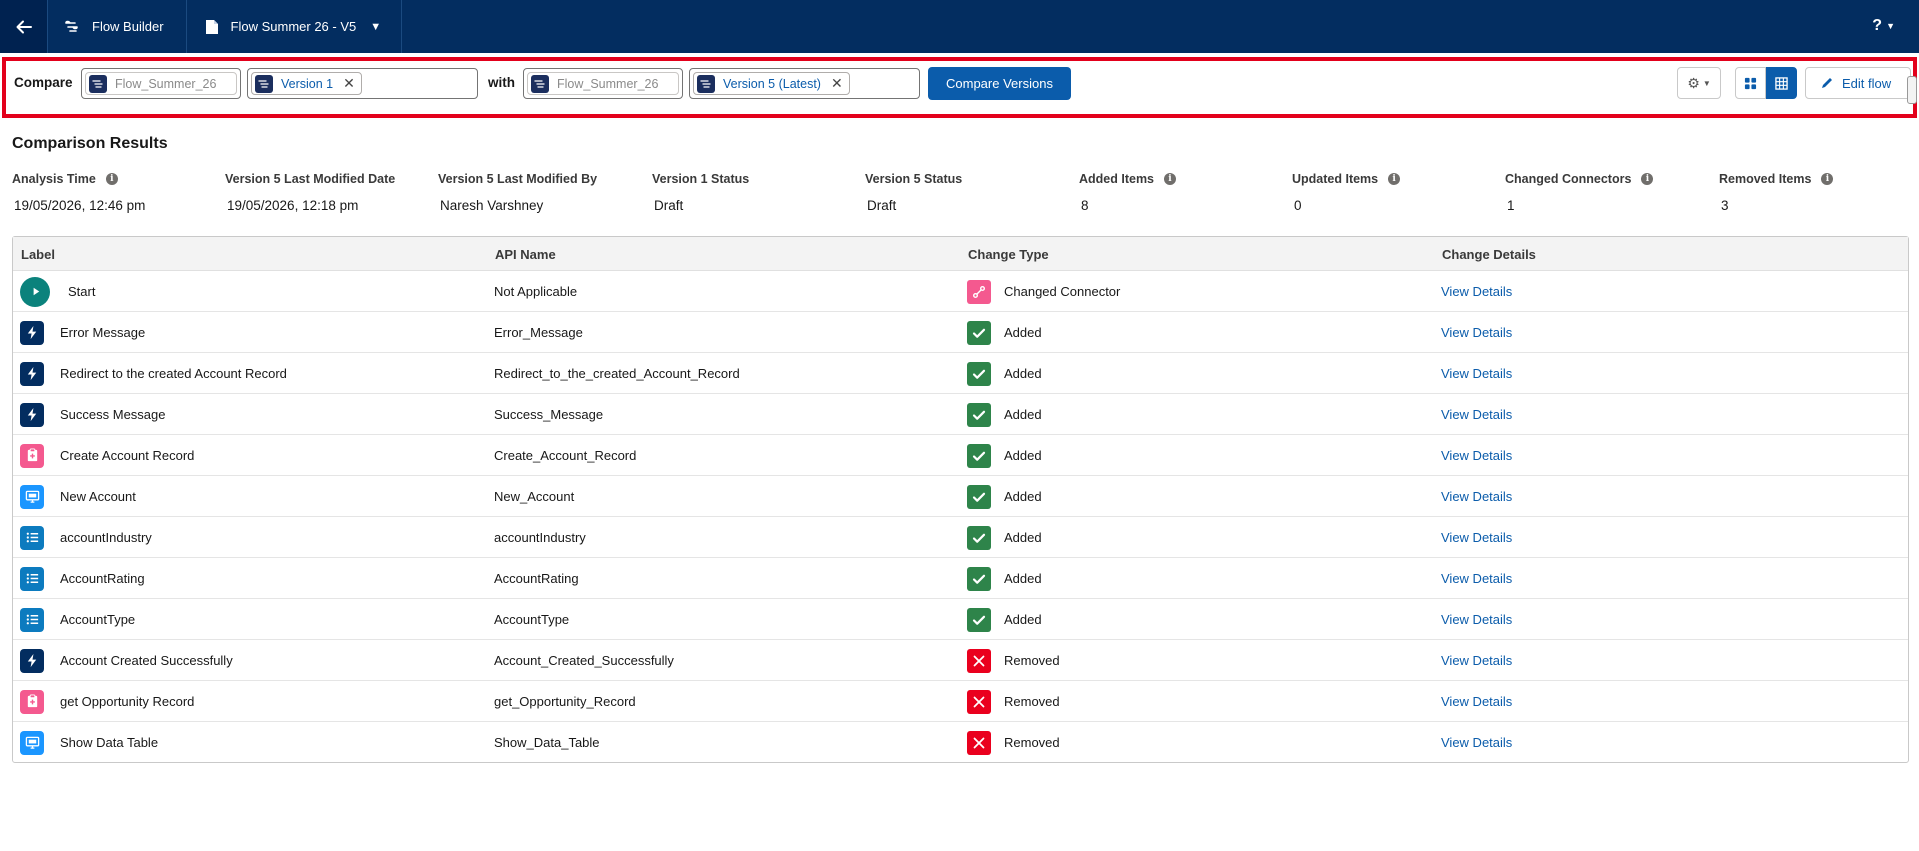 Image resolution: width=1919 pixels, height=851 pixels. Describe the element at coordinates (565, 701) in the screenshot. I see `cell-api-name: get_Opportunity_Record` at that location.